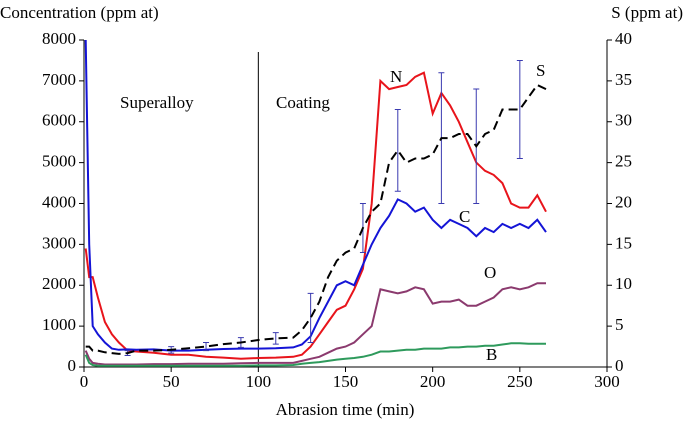 This screenshot has width=683, height=430. I want to click on y2-tick-label: 40, so click(623, 38).